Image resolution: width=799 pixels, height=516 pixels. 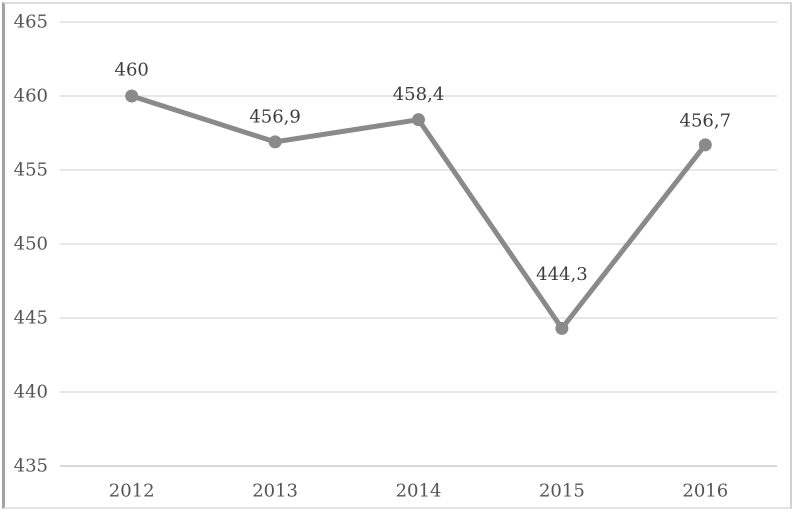 I want to click on y-axis-tick-label: 465, so click(x=31, y=22).